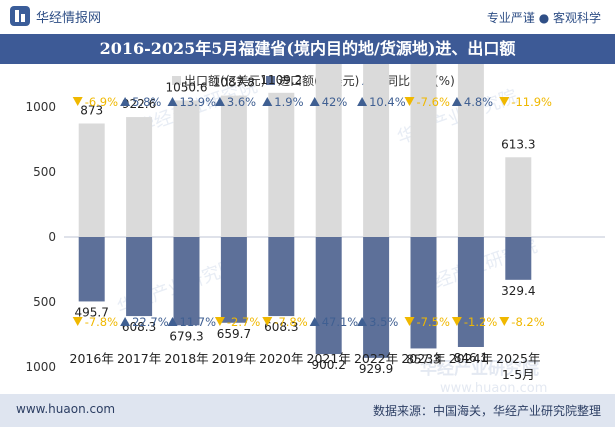 The width and height of the screenshot is (615, 427). Describe the element at coordinates (335, 102) in the screenshot. I see `export-growth-label: 42%` at that location.